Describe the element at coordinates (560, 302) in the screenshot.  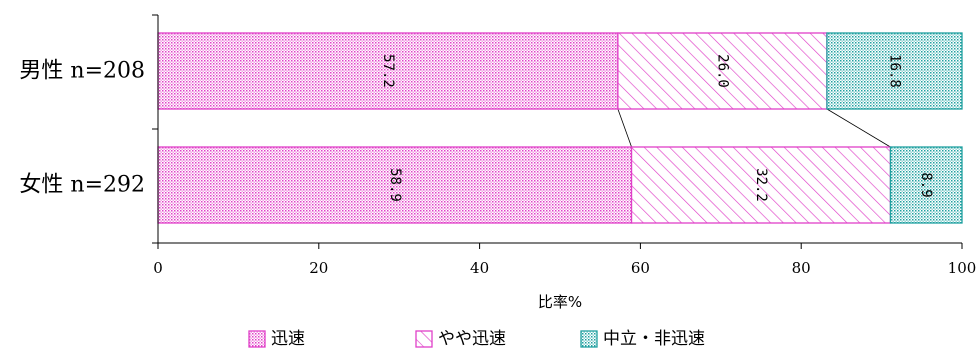
I see `x-axis-title: 比率%` at that location.